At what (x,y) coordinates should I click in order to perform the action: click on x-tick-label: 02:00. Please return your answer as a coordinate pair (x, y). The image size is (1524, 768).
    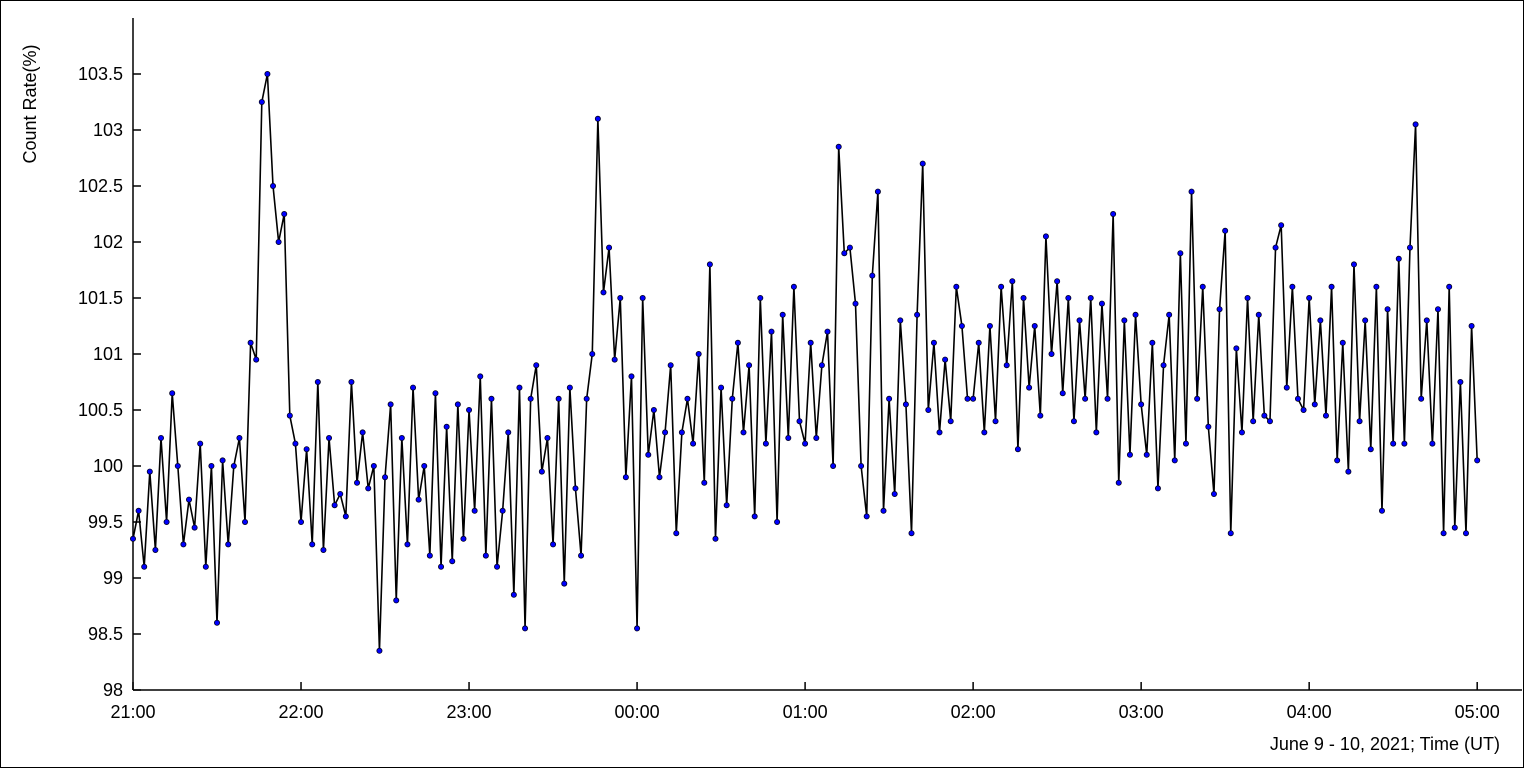
    Looking at the image, I should click on (973, 712).